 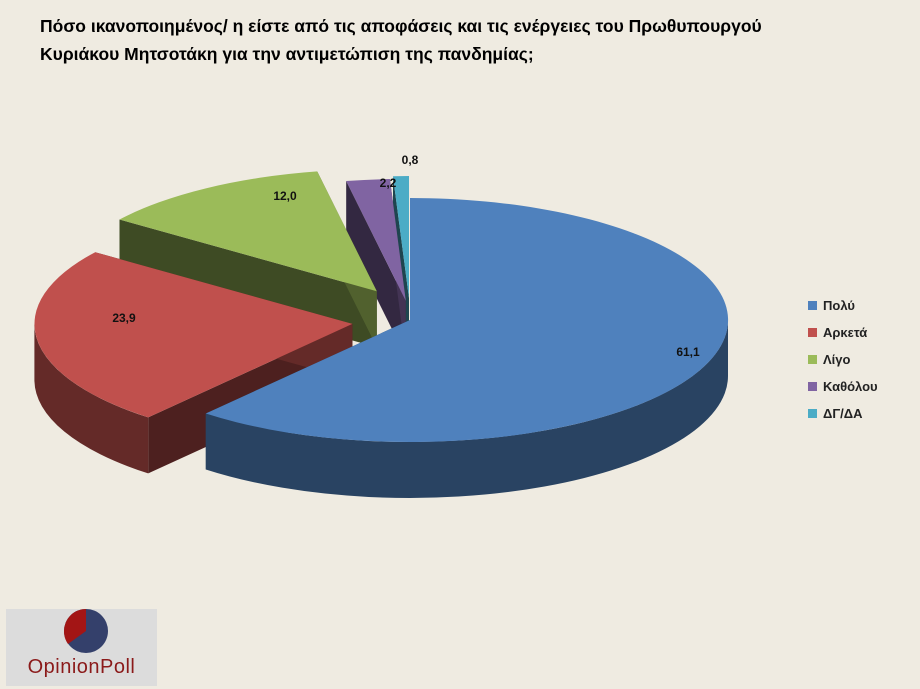 What do you see at coordinates (85, 631) in the screenshot?
I see `logo-circle-icon` at bounding box center [85, 631].